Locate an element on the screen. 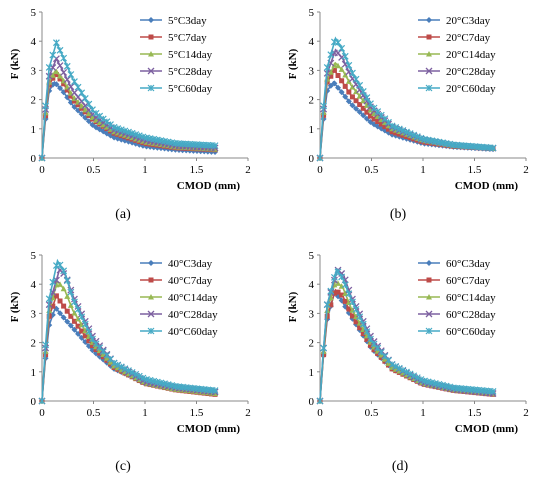  legend-label: 40°C7day is located at coordinates (190, 281).